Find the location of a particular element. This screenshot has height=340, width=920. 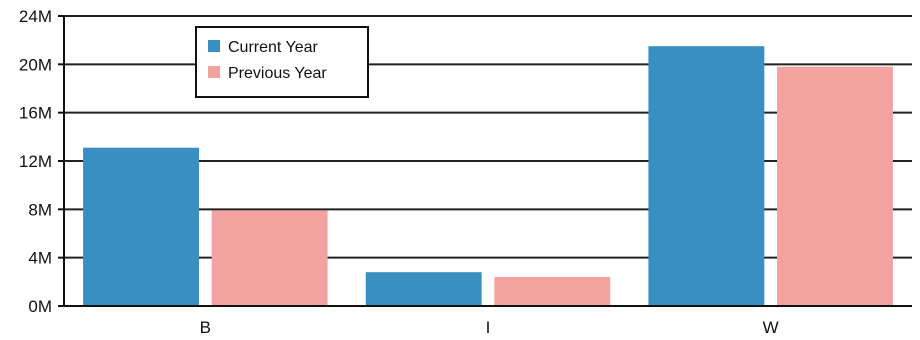

y-tick-label: 8M is located at coordinates (40, 209).